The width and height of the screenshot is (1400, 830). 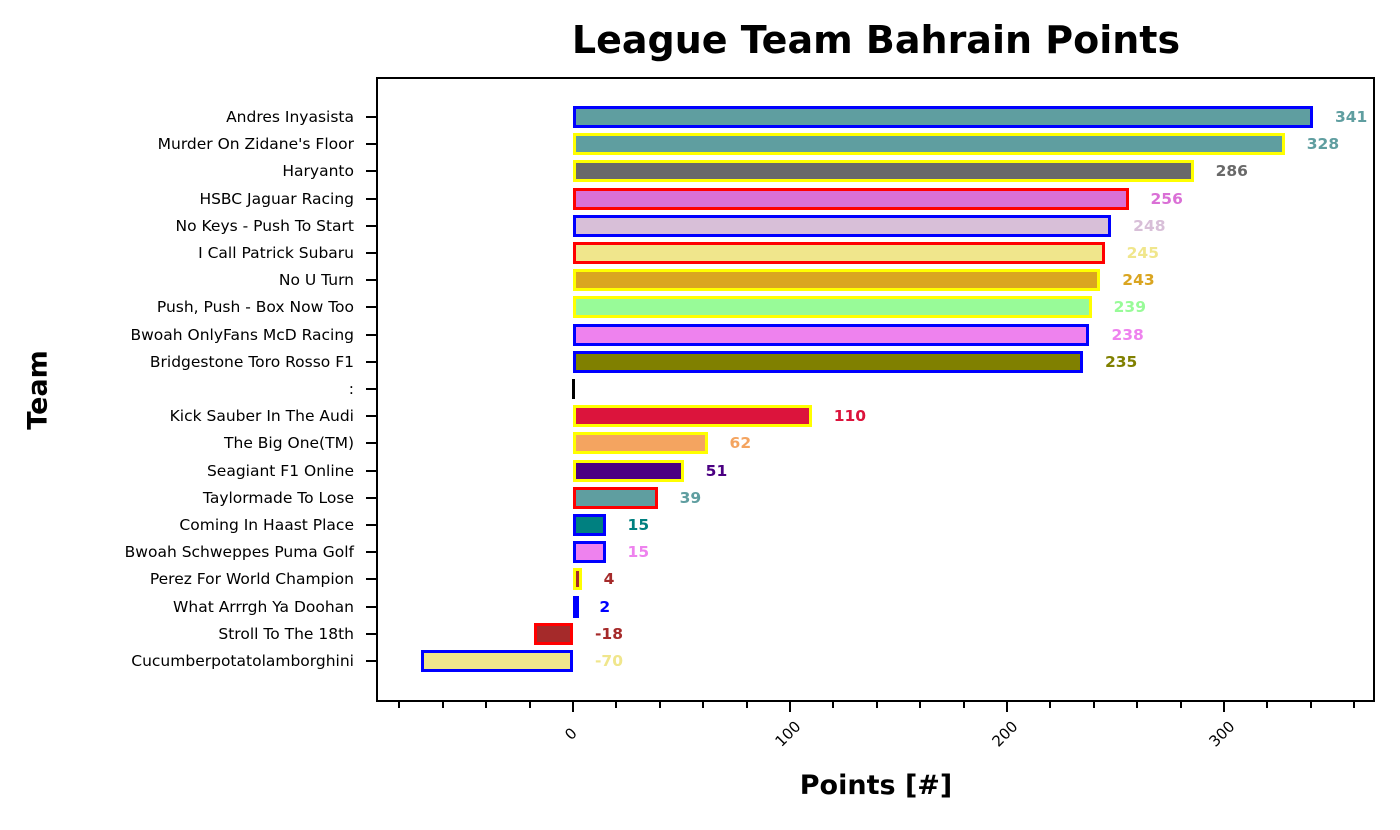 What do you see at coordinates (609, 579) in the screenshot?
I see `value-label: 4` at bounding box center [609, 579].